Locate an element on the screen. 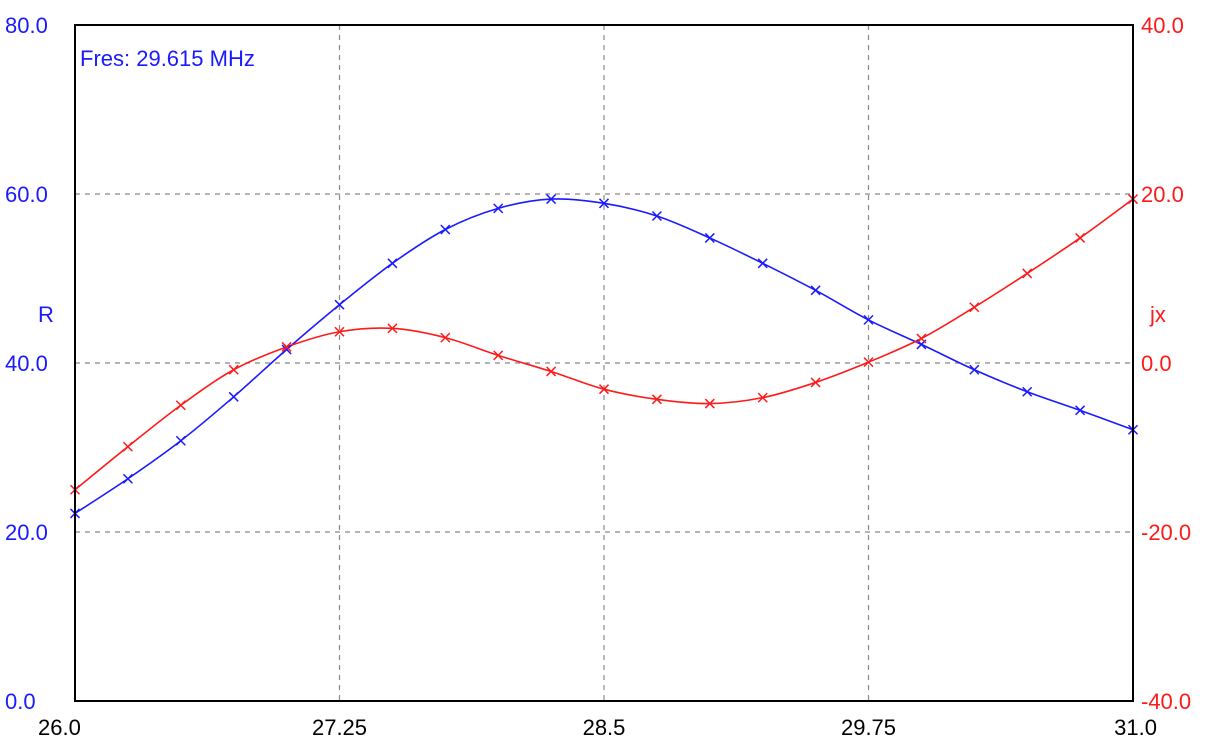  y-left-tick-label: 60.0 is located at coordinates (26, 194).